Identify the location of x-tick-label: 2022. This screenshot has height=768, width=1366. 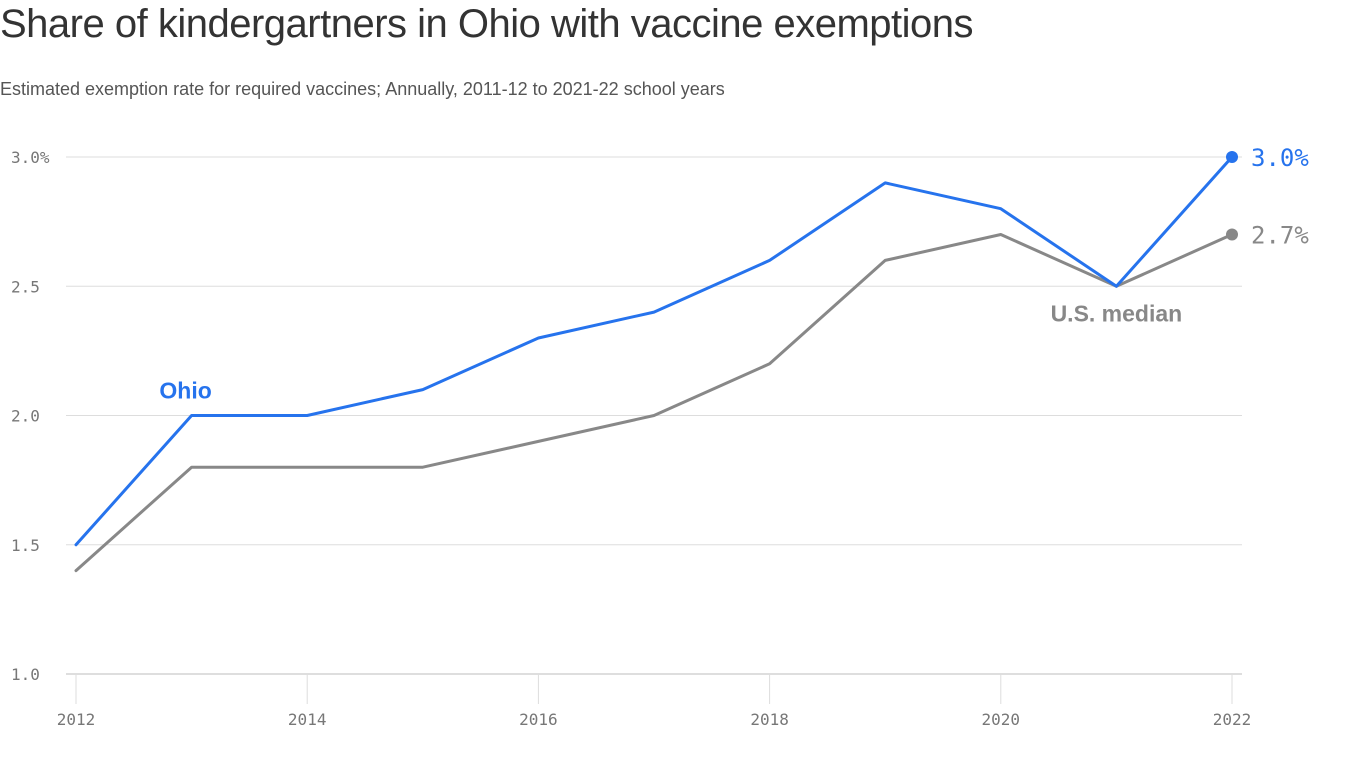
(1232, 719).